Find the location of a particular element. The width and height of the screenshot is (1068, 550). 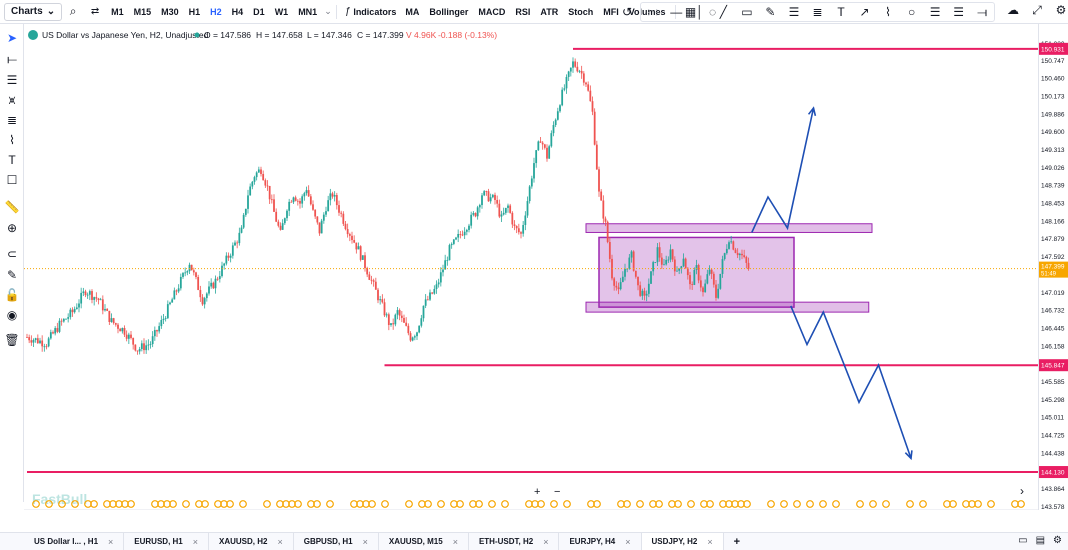

indicator-mfi: MFI is located at coordinates (611, 11).